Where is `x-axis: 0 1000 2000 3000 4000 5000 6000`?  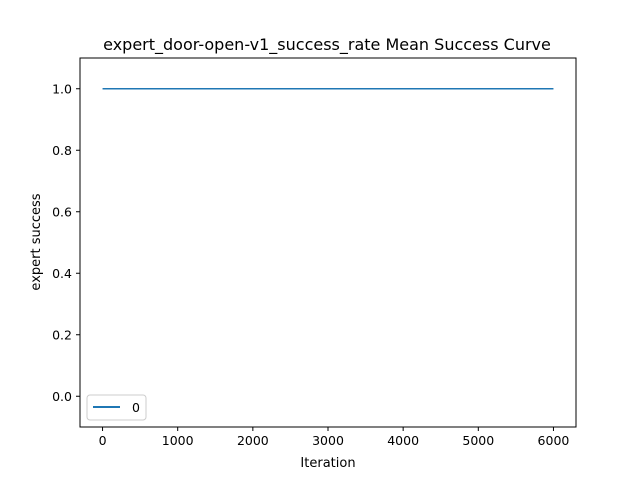 x-axis: 0 1000 2000 3000 4000 5000 6000 is located at coordinates (334, 437).